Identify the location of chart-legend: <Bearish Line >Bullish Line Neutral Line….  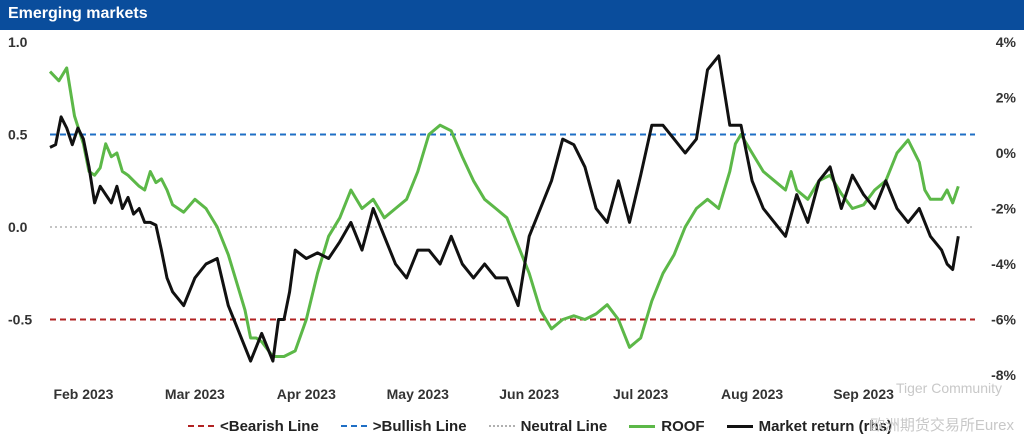
(540, 426).